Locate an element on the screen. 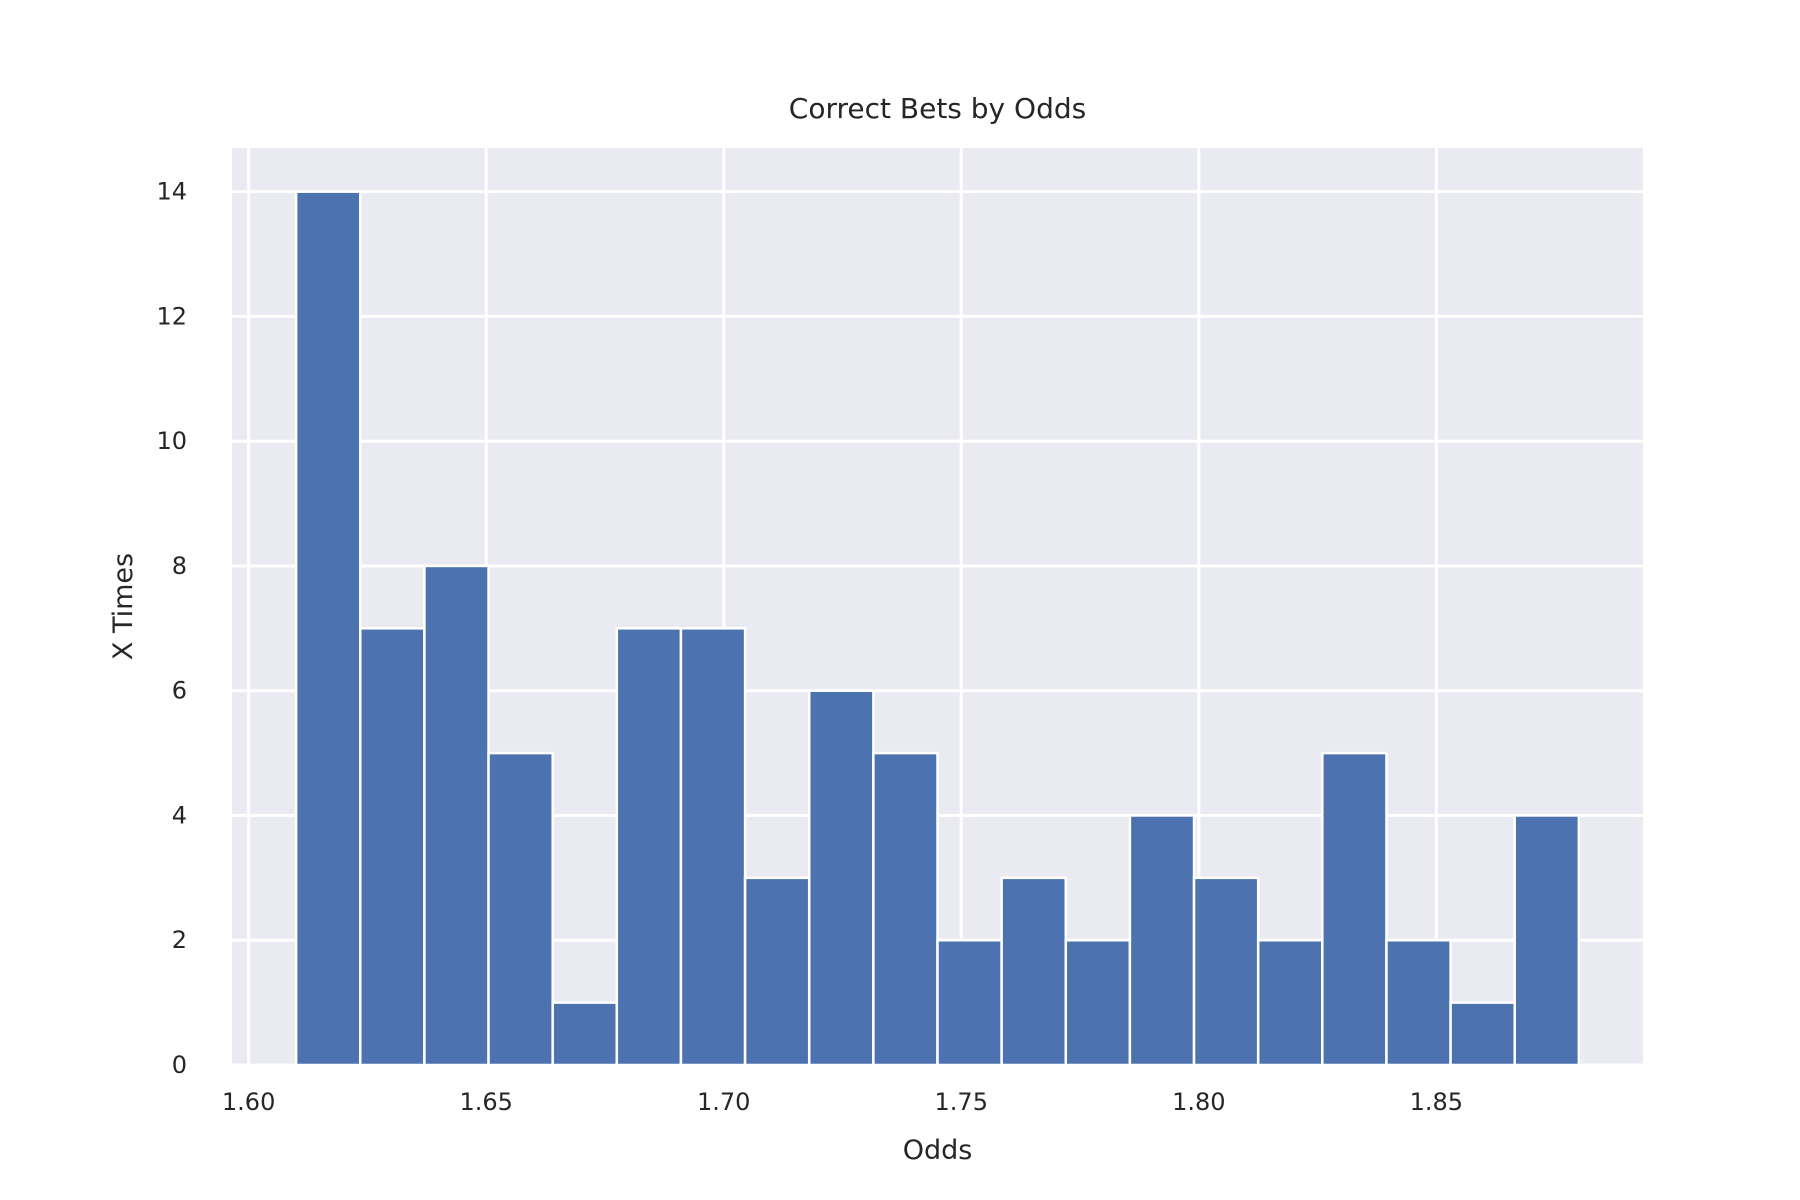  x-tick-label: 1.80 is located at coordinates (1198, 1102).